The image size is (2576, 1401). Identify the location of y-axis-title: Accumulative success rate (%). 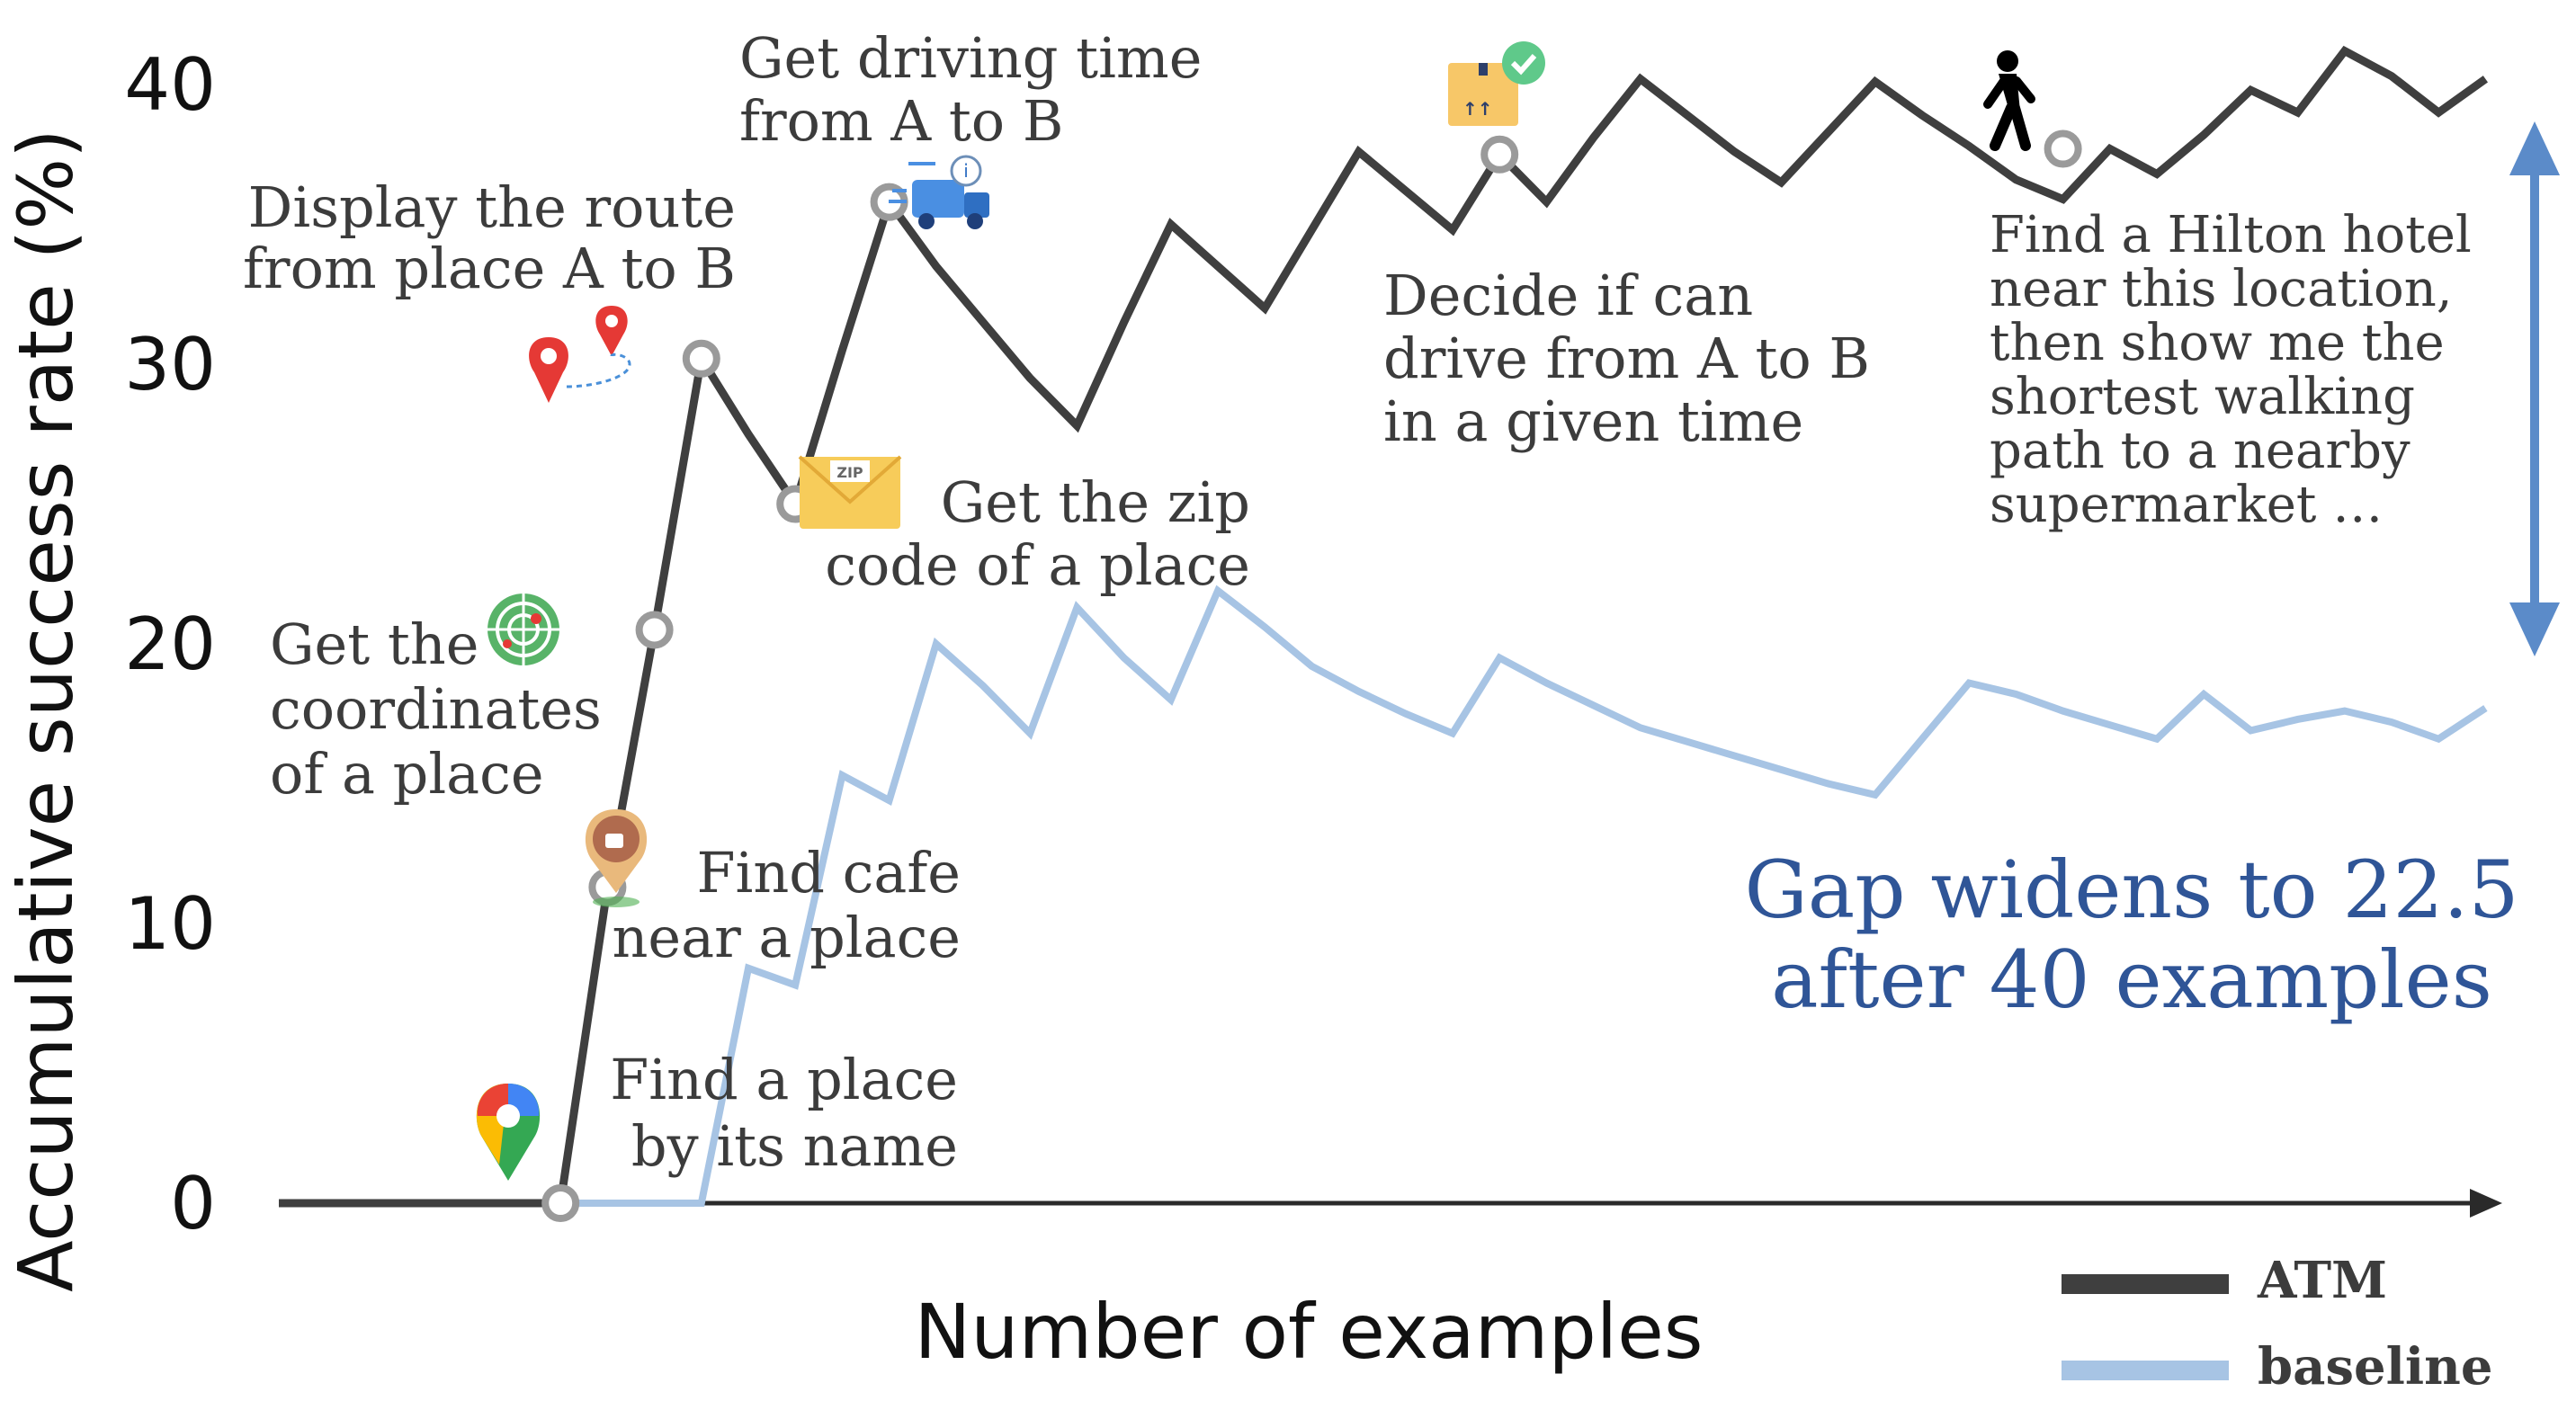
(46, 711).